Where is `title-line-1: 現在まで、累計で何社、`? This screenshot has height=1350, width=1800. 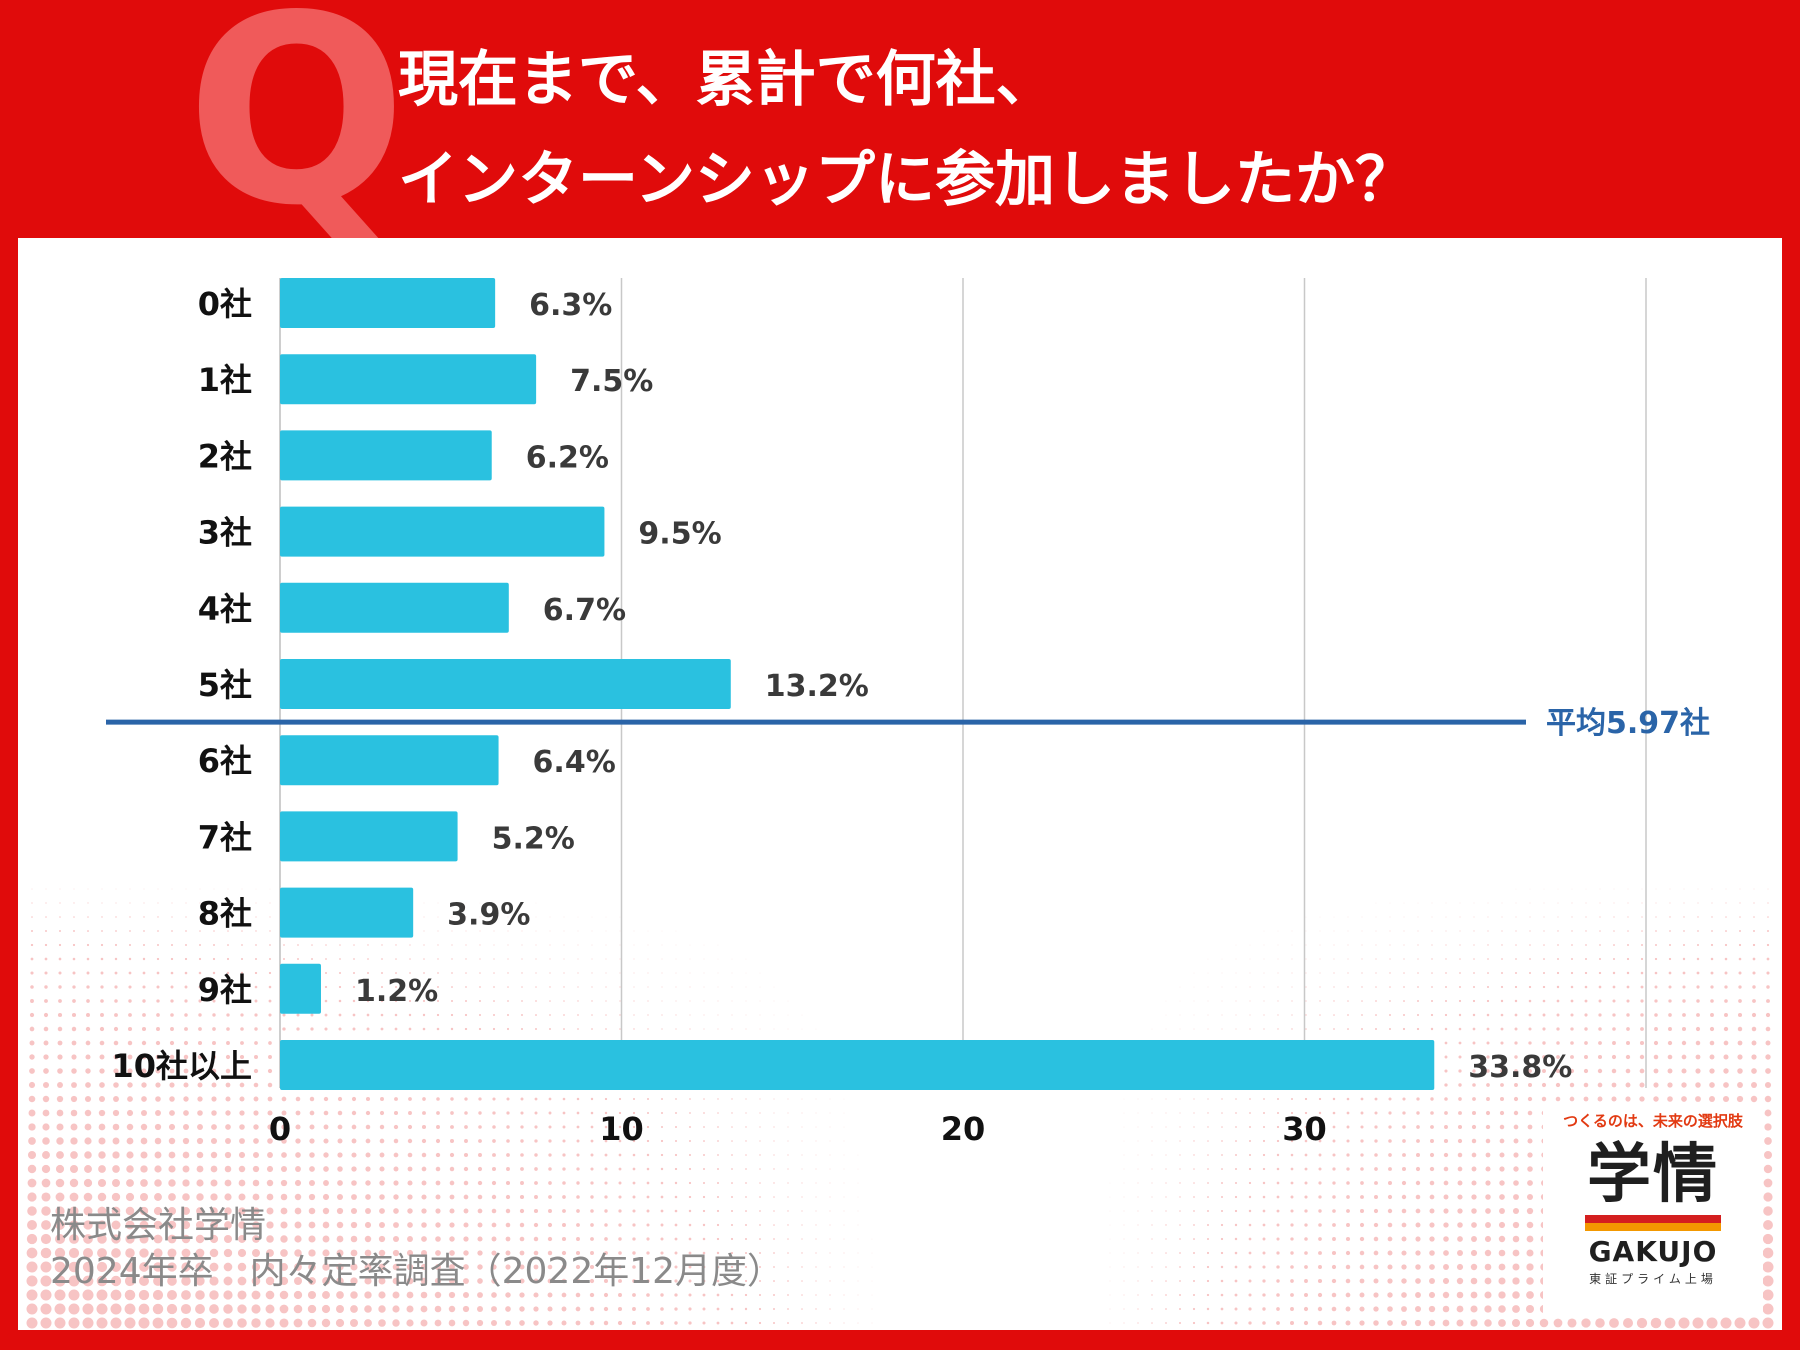 title-line-1: 現在まで、累計で何社、 is located at coordinates (727, 80).